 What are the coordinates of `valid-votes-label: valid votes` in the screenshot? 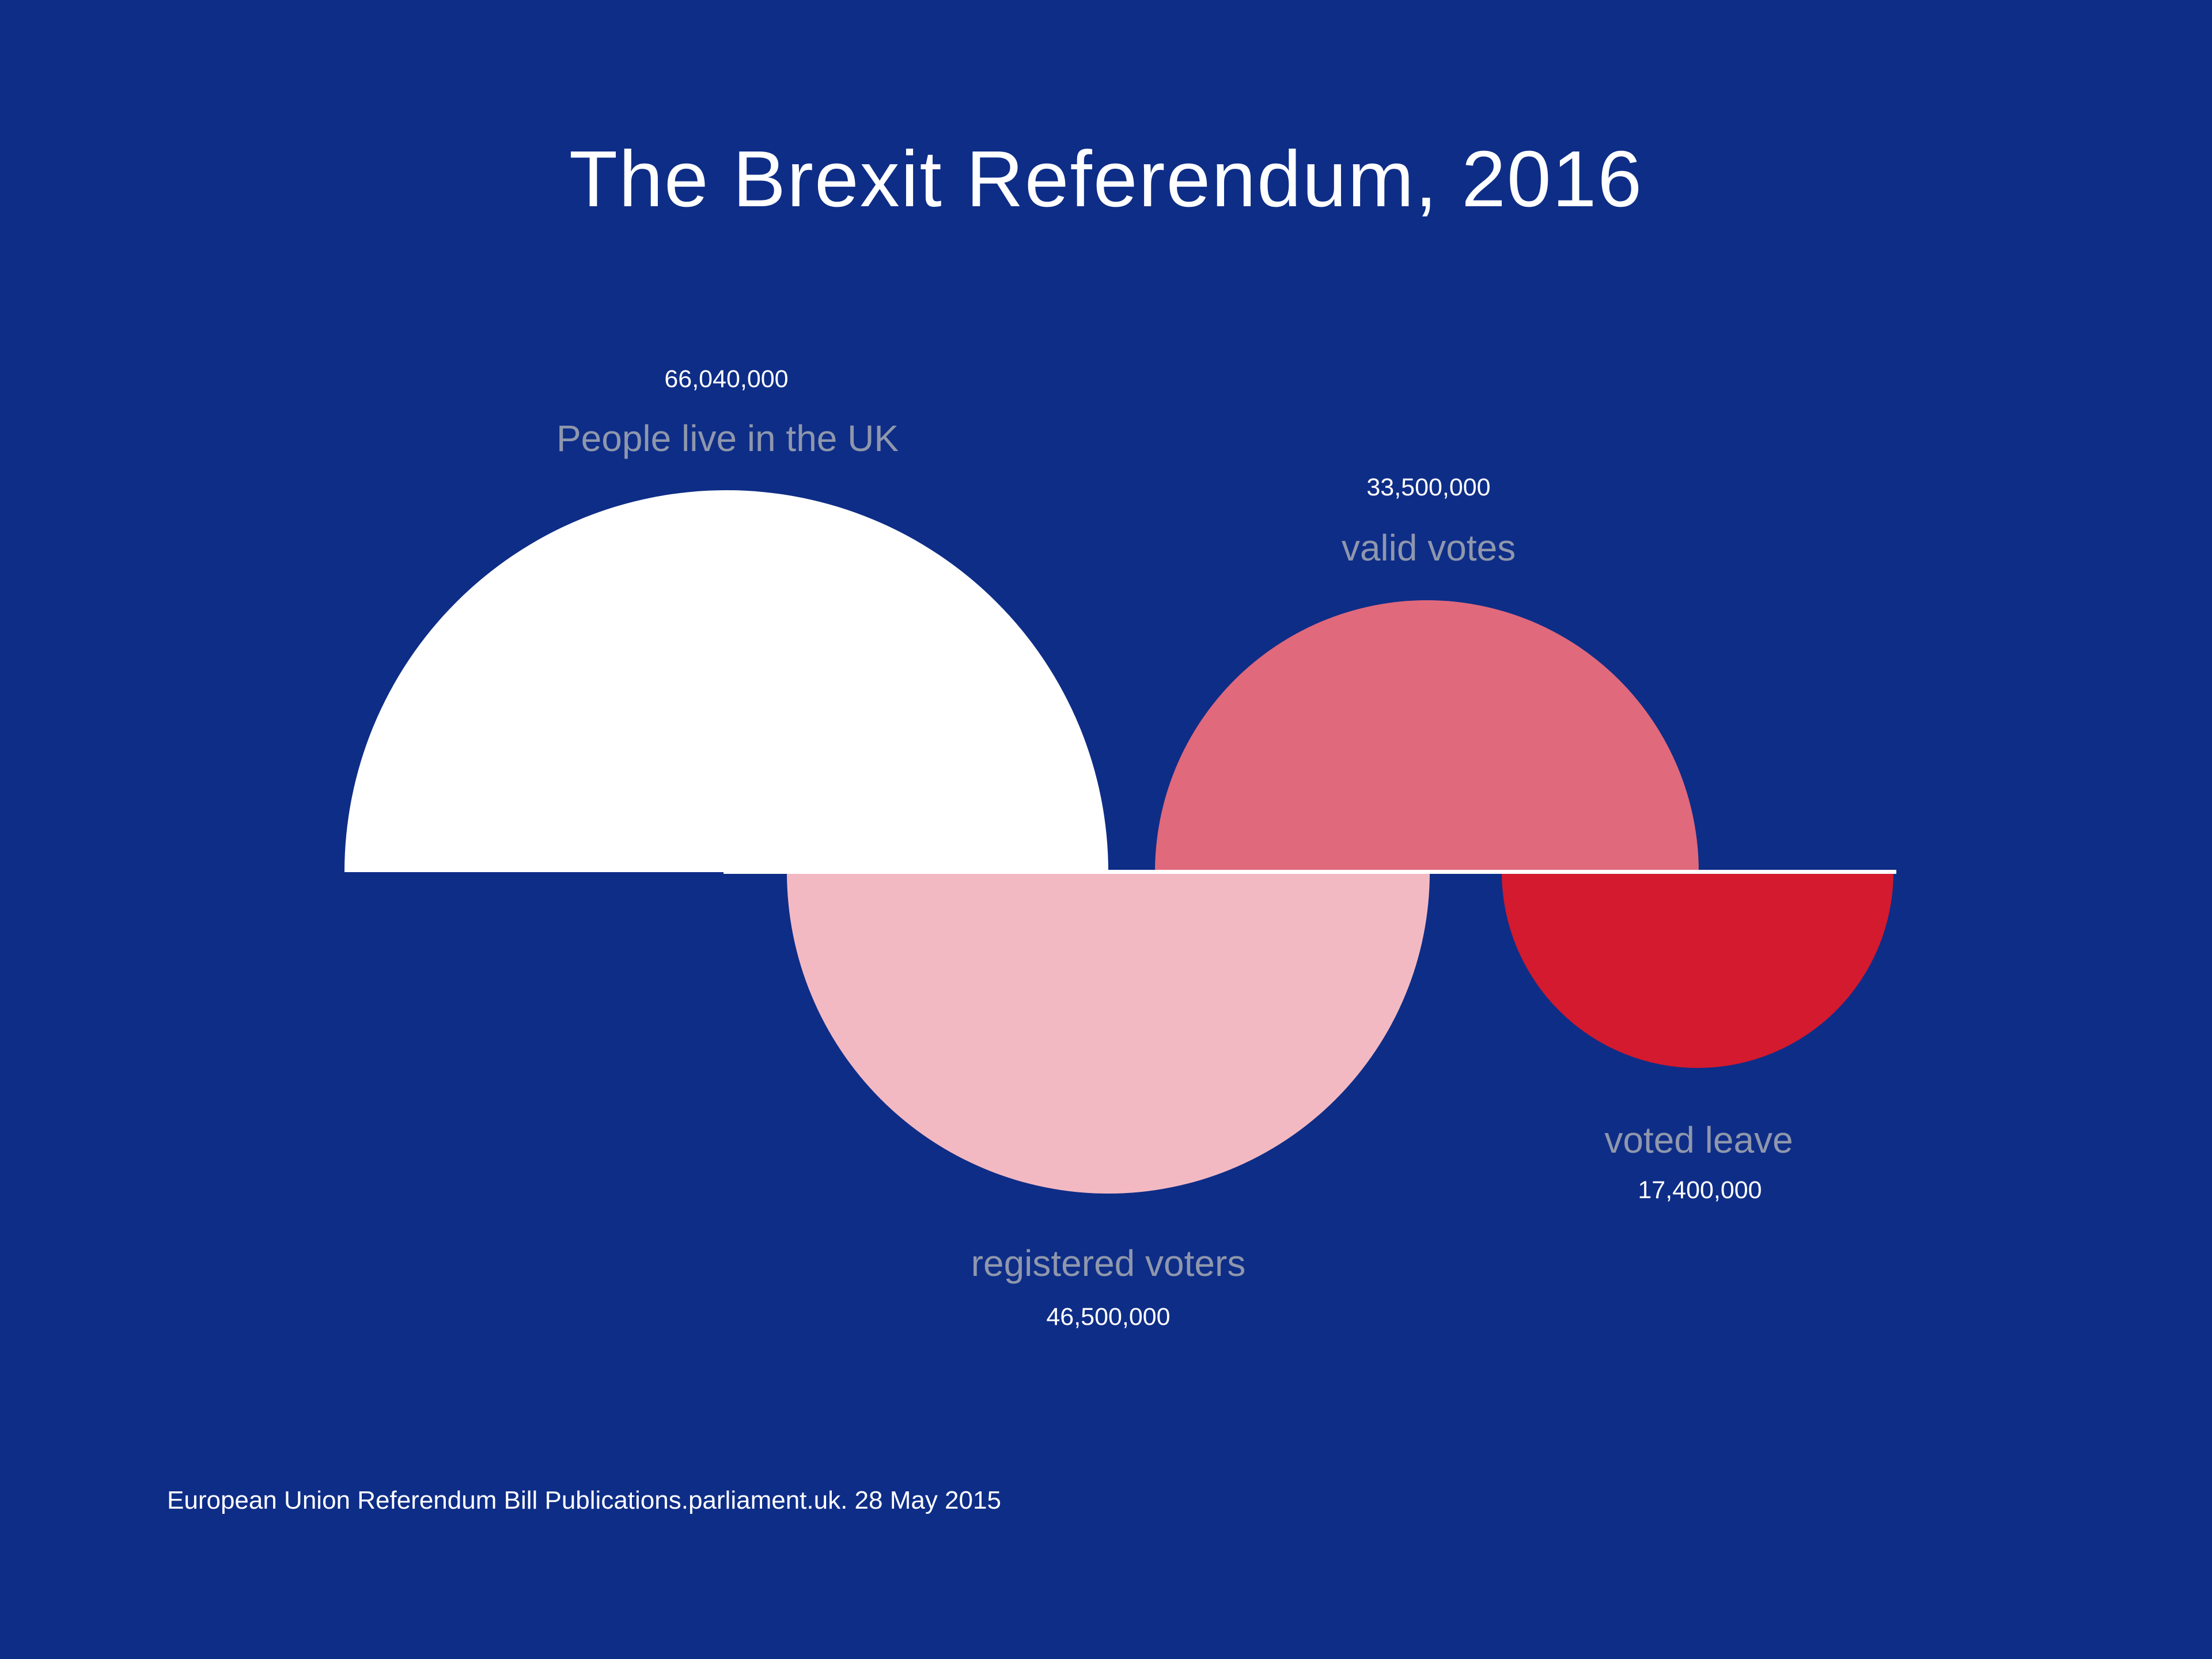 It's located at (1428, 548).